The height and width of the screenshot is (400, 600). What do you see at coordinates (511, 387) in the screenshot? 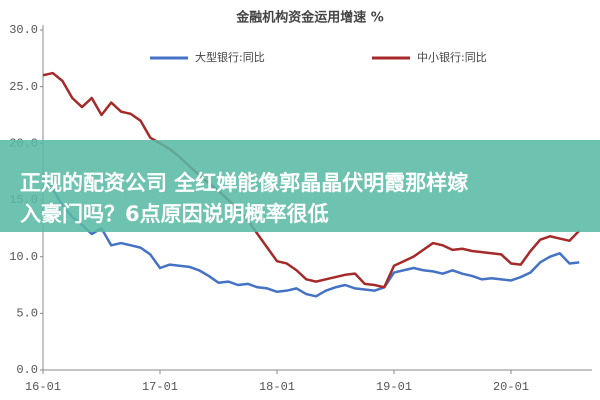
I see `x-tick-label: 20-01` at bounding box center [511, 387].